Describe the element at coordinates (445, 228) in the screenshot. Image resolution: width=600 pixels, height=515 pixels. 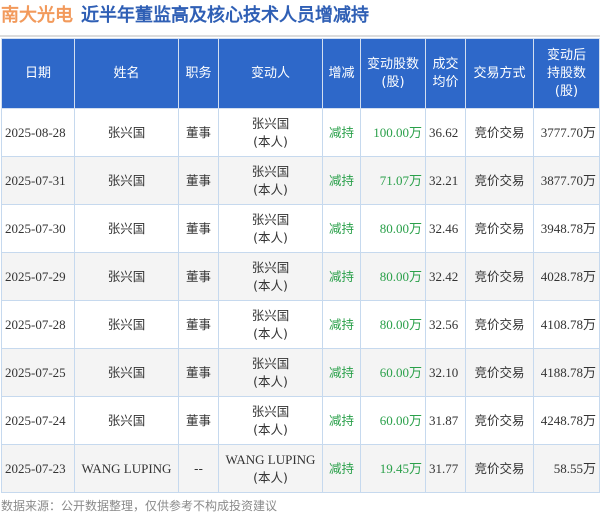
I see `cell-avg-price: 32.46` at that location.